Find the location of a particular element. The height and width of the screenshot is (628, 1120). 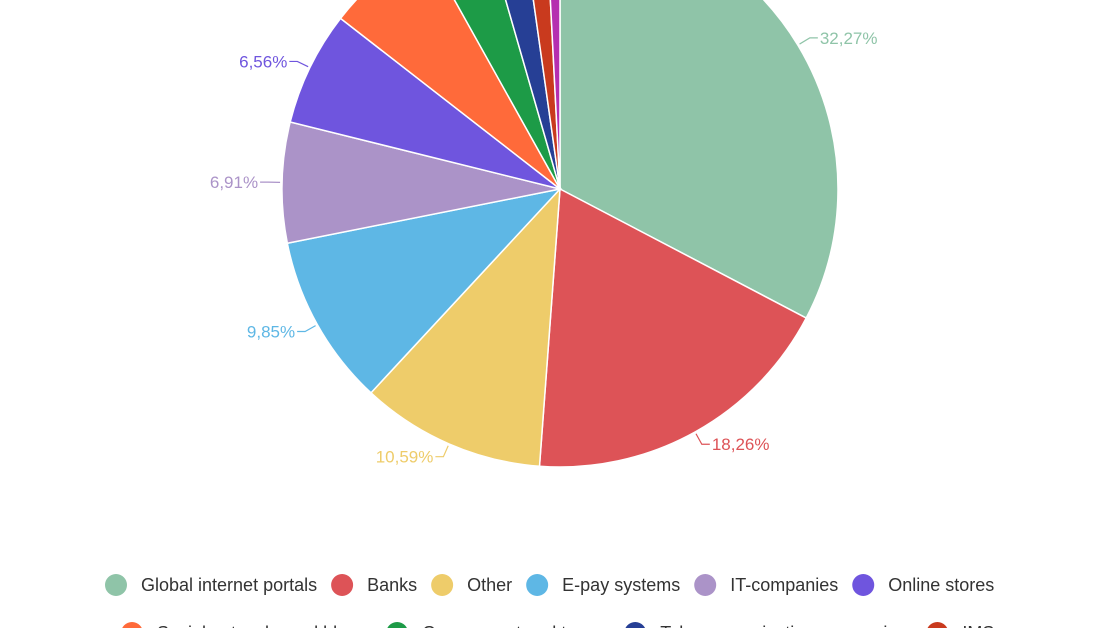

pie-slice-other is located at coordinates (465, 327).